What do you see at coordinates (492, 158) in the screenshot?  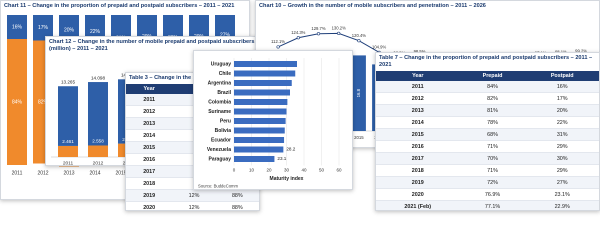 I see `table-cell: 70%` at bounding box center [492, 158].